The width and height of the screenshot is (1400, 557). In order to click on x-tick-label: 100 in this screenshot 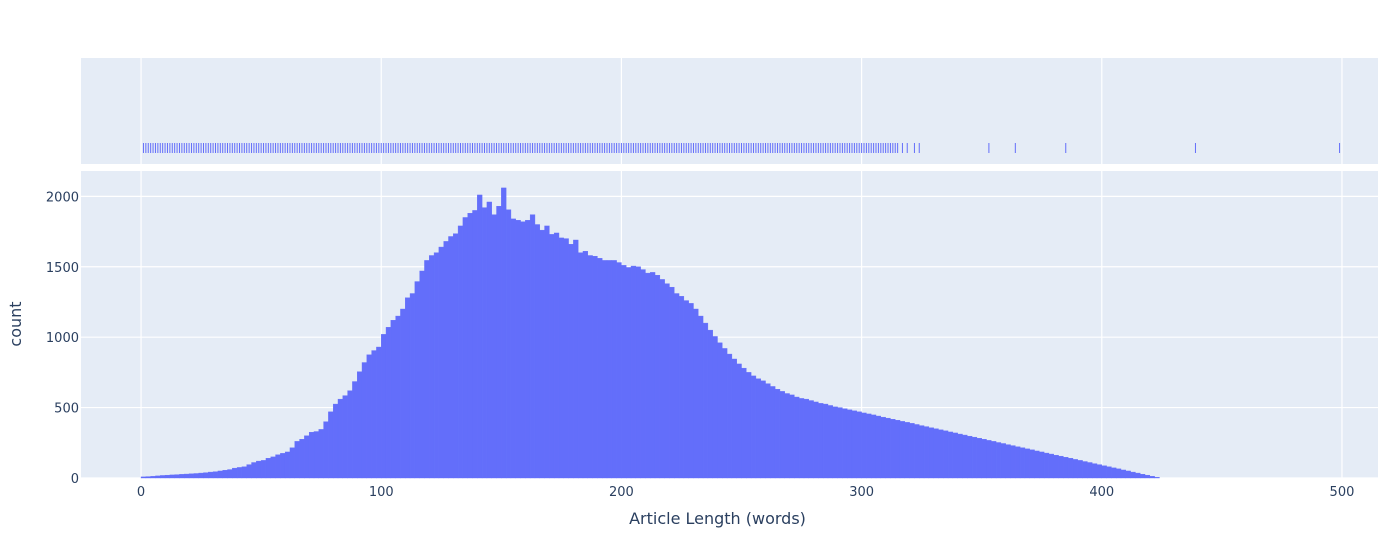, I will do `click(381, 492)`.